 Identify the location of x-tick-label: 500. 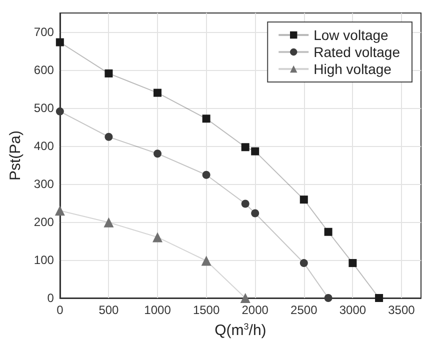
(109, 310).